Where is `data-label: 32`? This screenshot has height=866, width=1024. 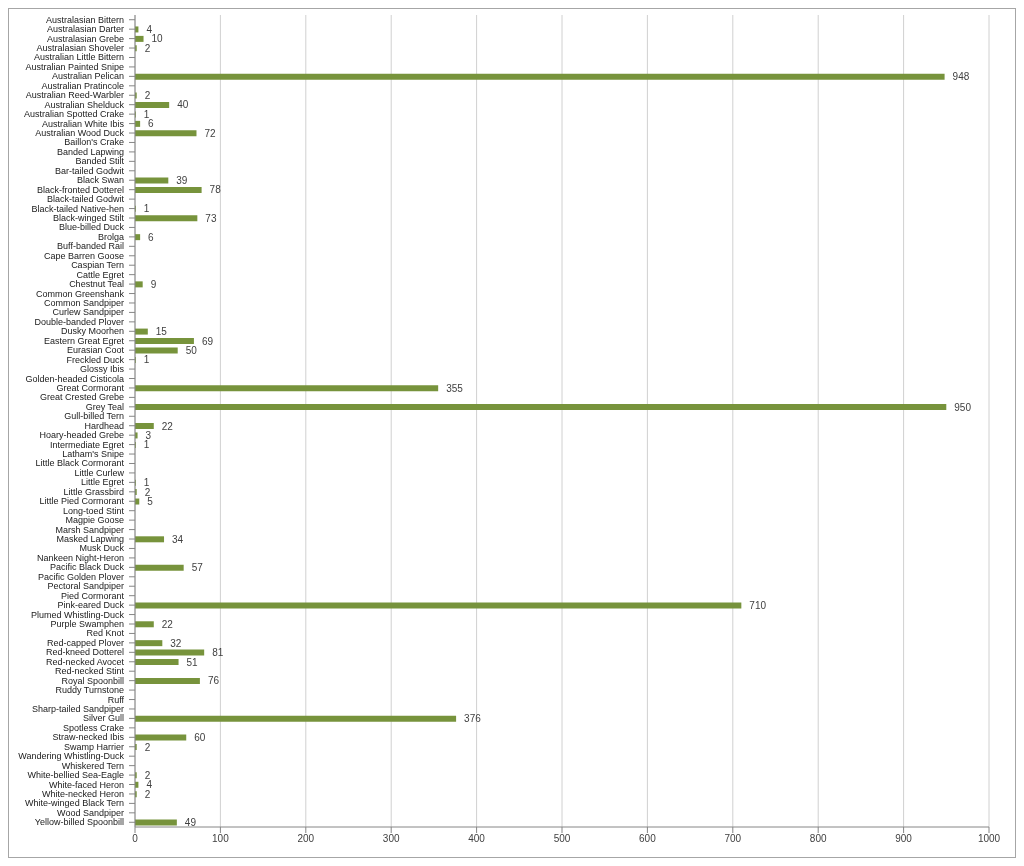
data-label: 32 is located at coordinates (176, 643).